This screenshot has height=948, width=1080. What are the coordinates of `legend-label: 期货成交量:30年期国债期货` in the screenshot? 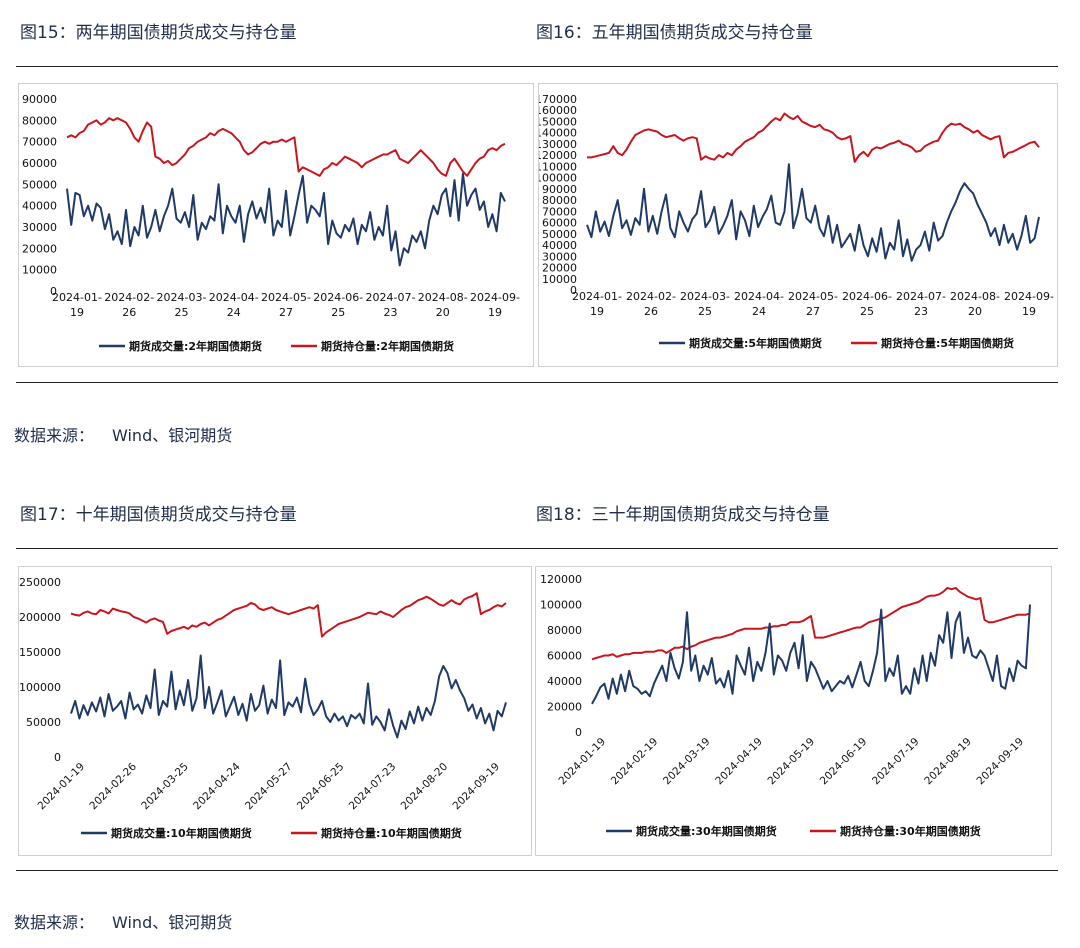 It's located at (706, 831).